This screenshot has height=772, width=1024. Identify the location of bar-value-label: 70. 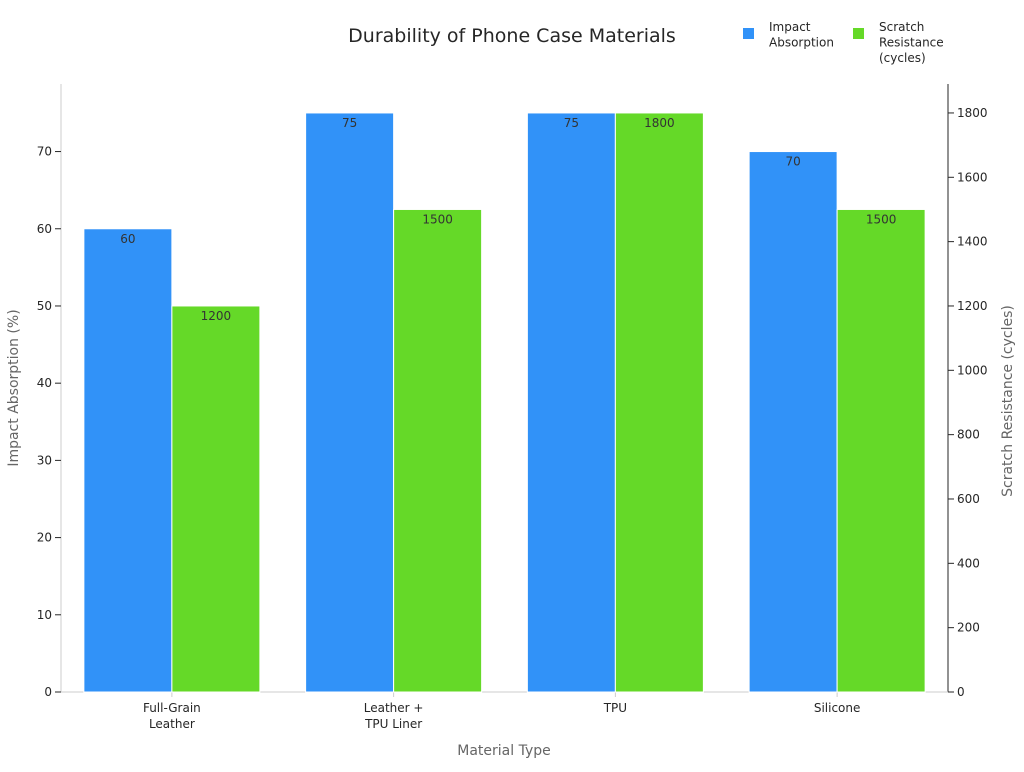
(792, 162).